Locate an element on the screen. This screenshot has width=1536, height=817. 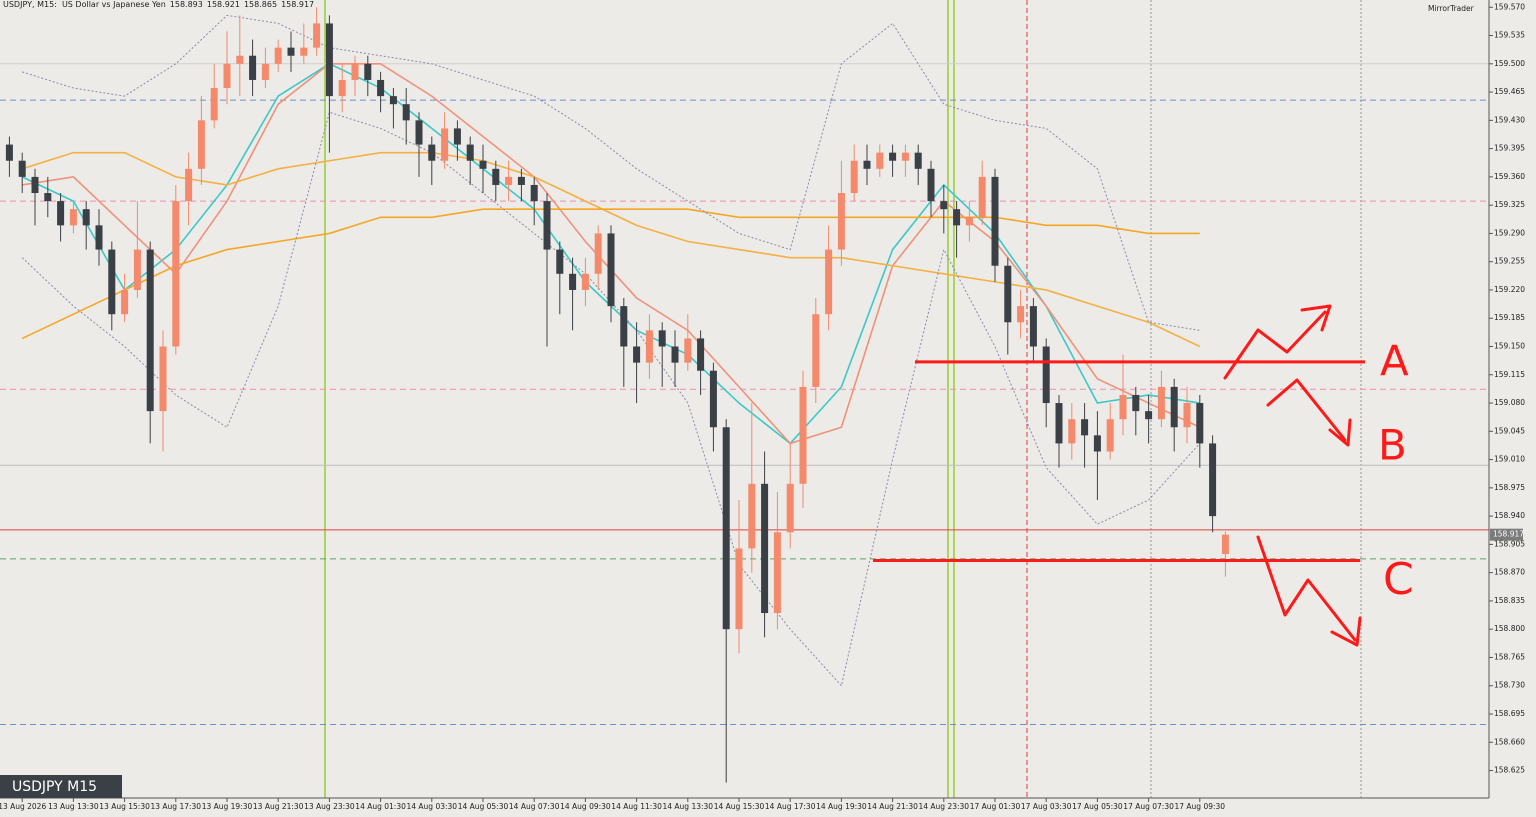
annotation: C is located at coordinates (1398, 579).